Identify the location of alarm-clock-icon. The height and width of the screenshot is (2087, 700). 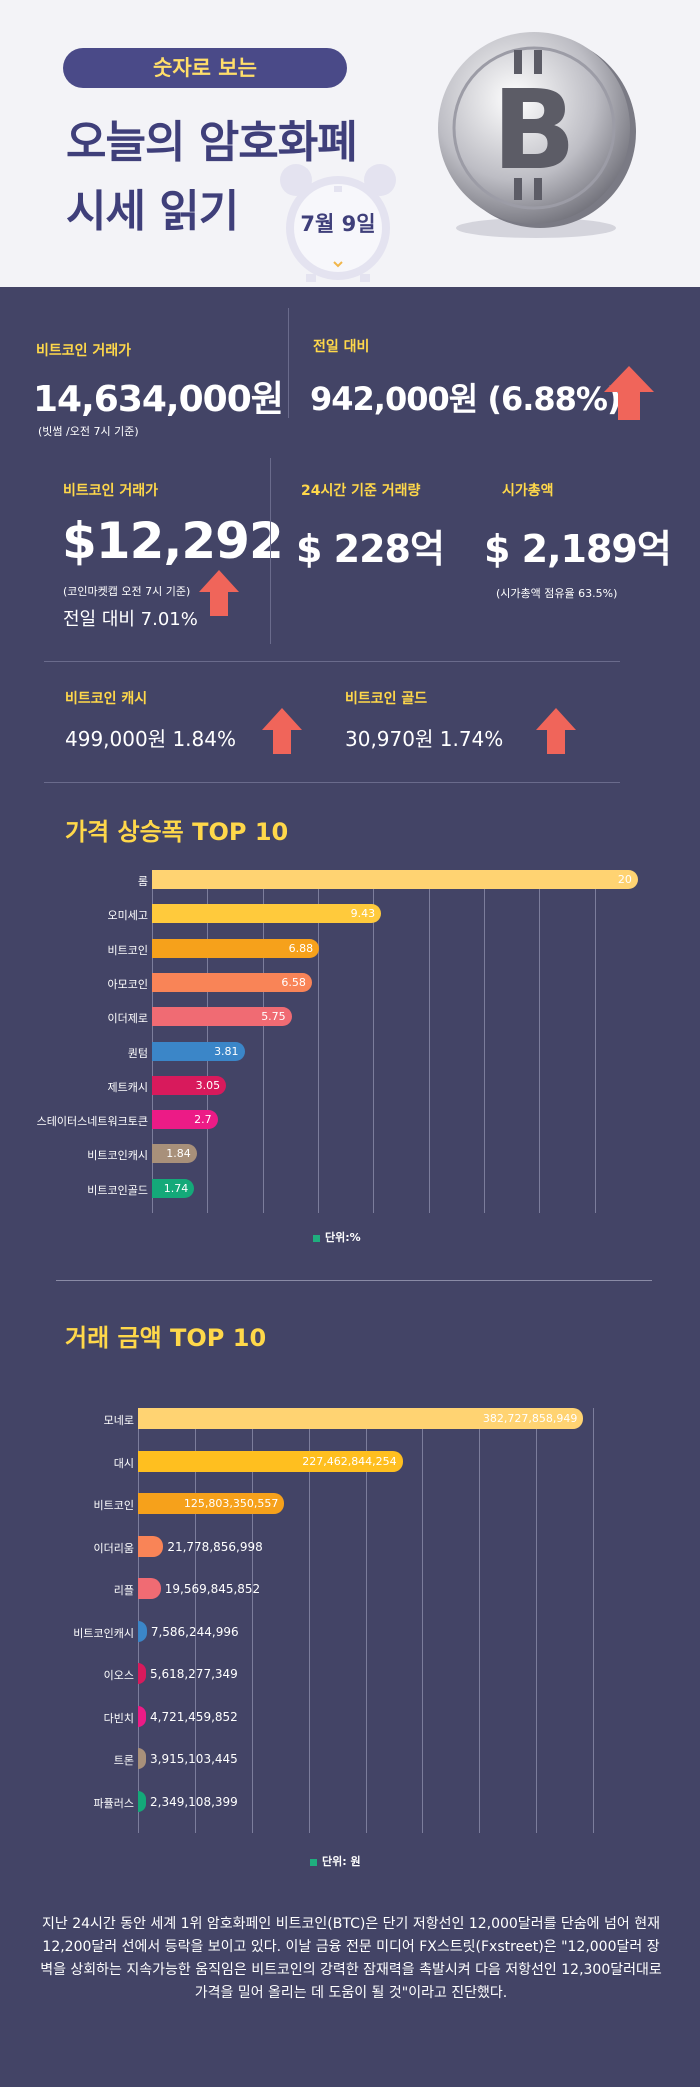
(338, 223).